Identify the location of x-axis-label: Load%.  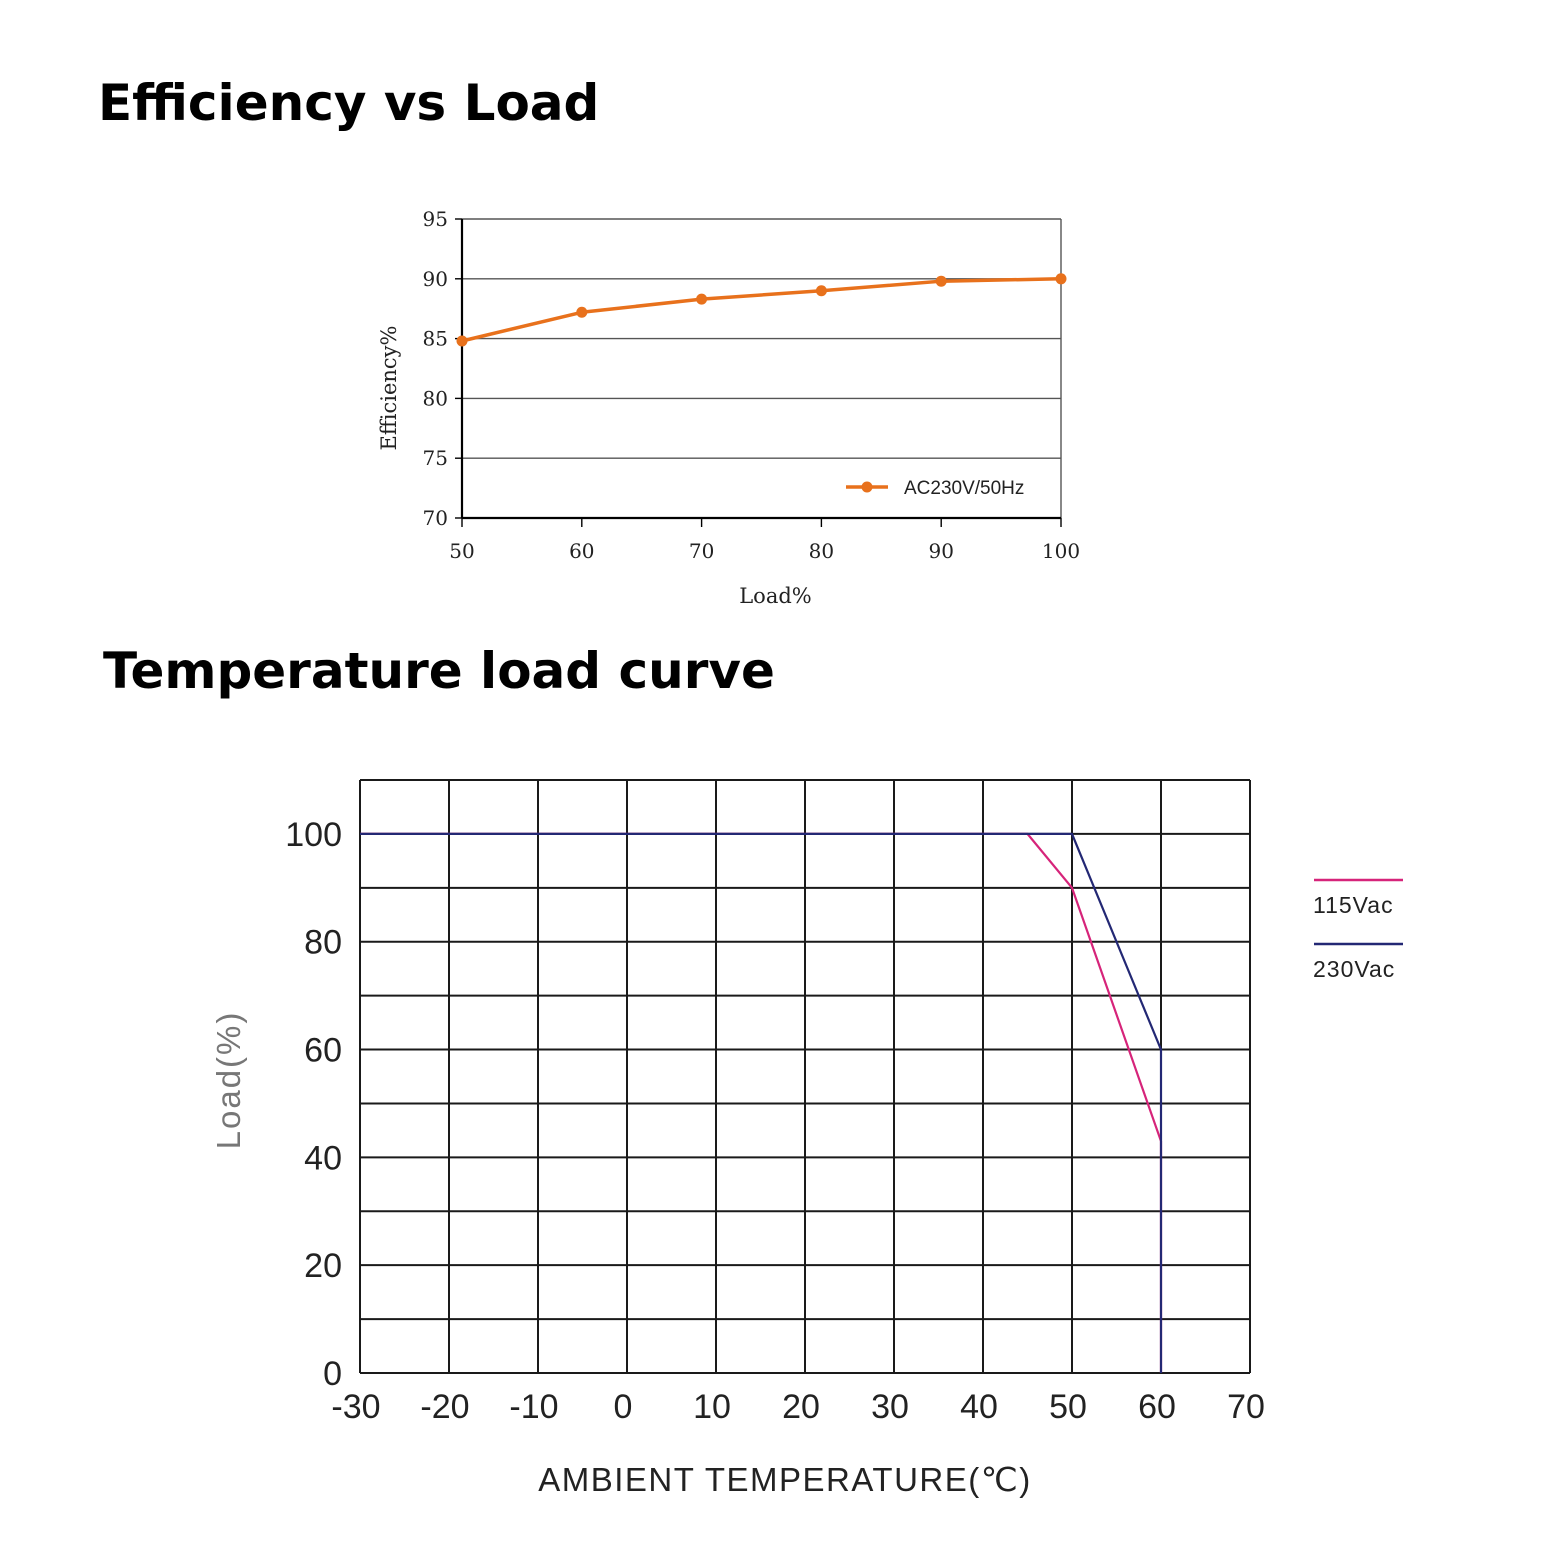
(775, 596).